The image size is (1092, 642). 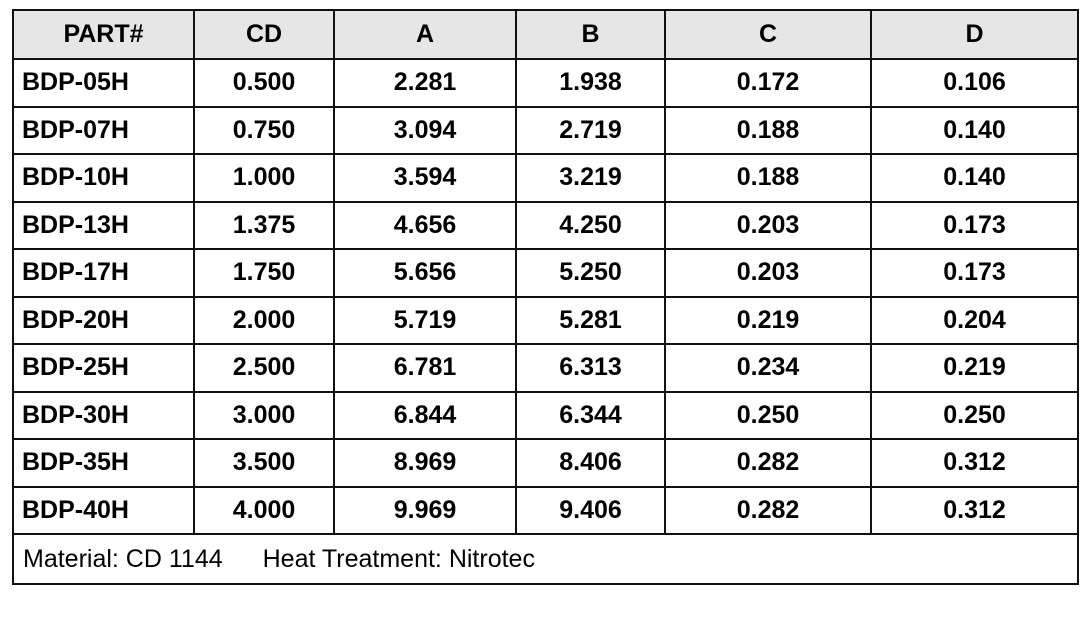 I want to click on cell-cd: 1.000, so click(x=264, y=178).